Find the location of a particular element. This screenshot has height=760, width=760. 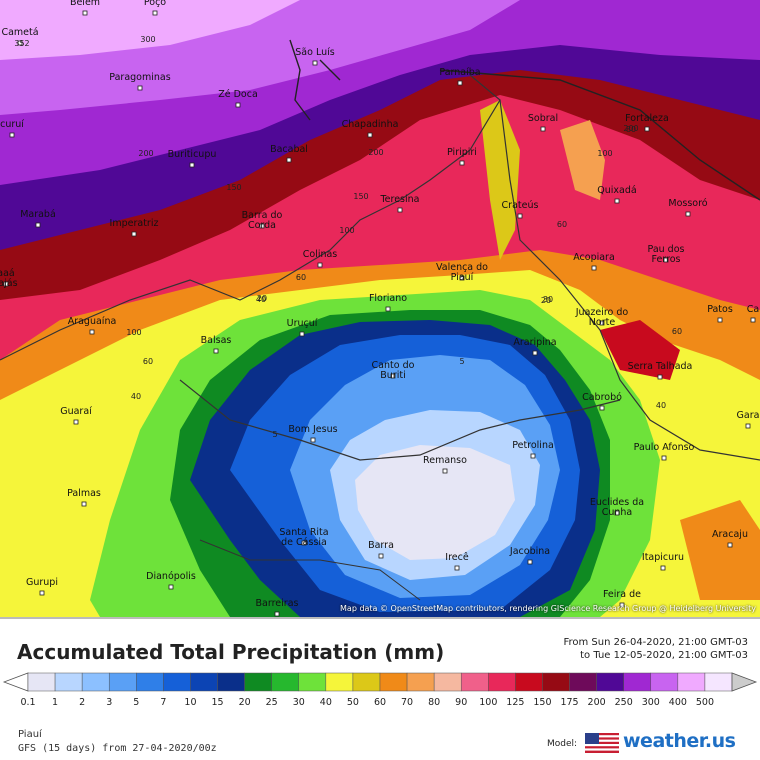

city-marker: Marabá is located at coordinates (38, 218).